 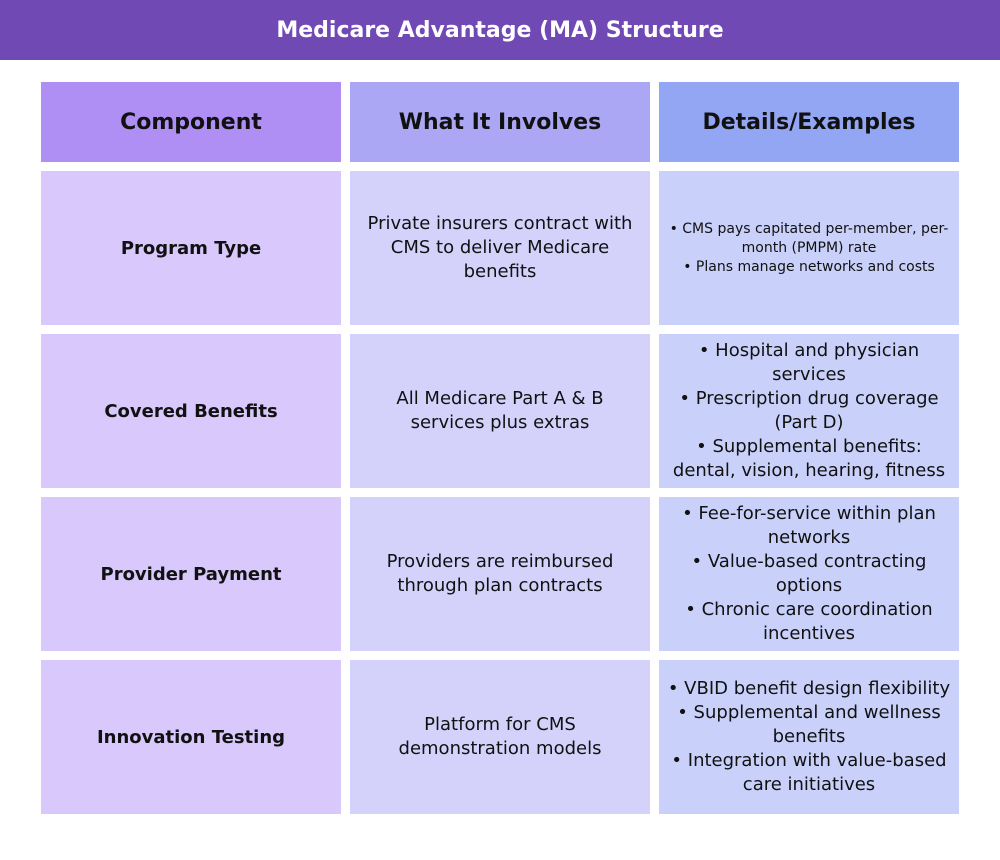 I want to click on title: Medicare Advantage (MA) Structure, so click(x=500, y=30).